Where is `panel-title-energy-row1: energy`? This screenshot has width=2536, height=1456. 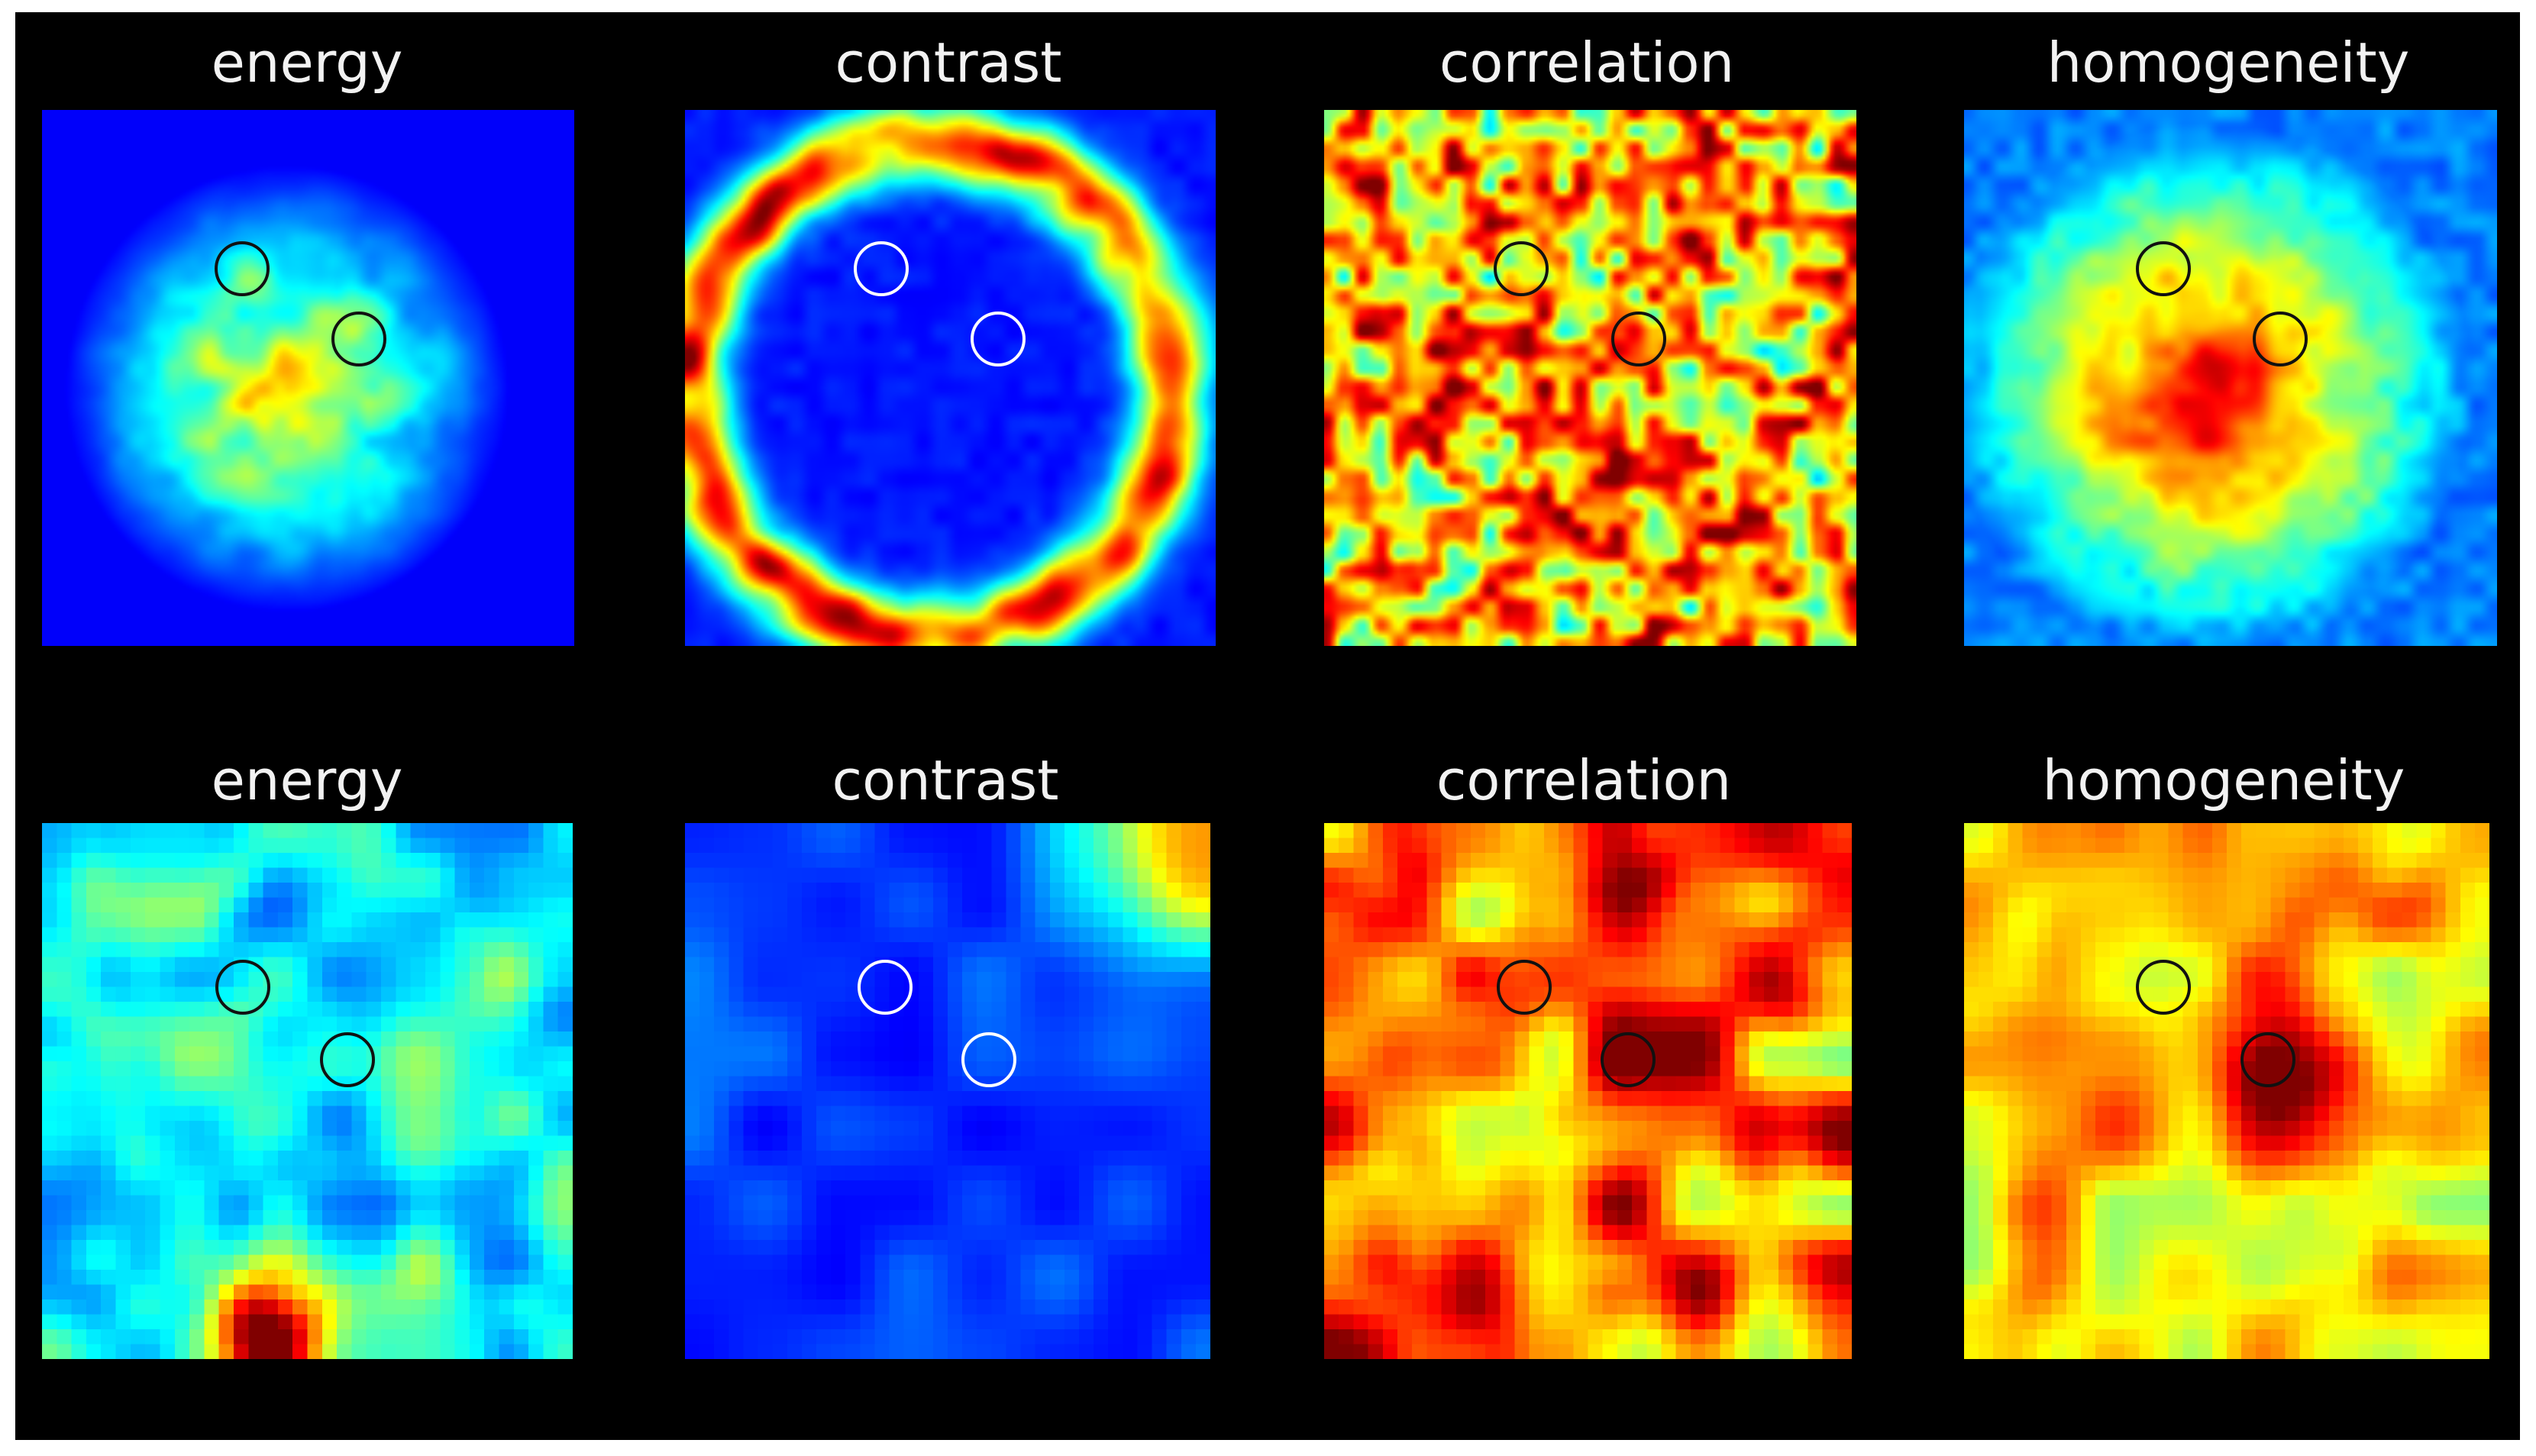 panel-title-energy-row1: energy is located at coordinates (307, 63).